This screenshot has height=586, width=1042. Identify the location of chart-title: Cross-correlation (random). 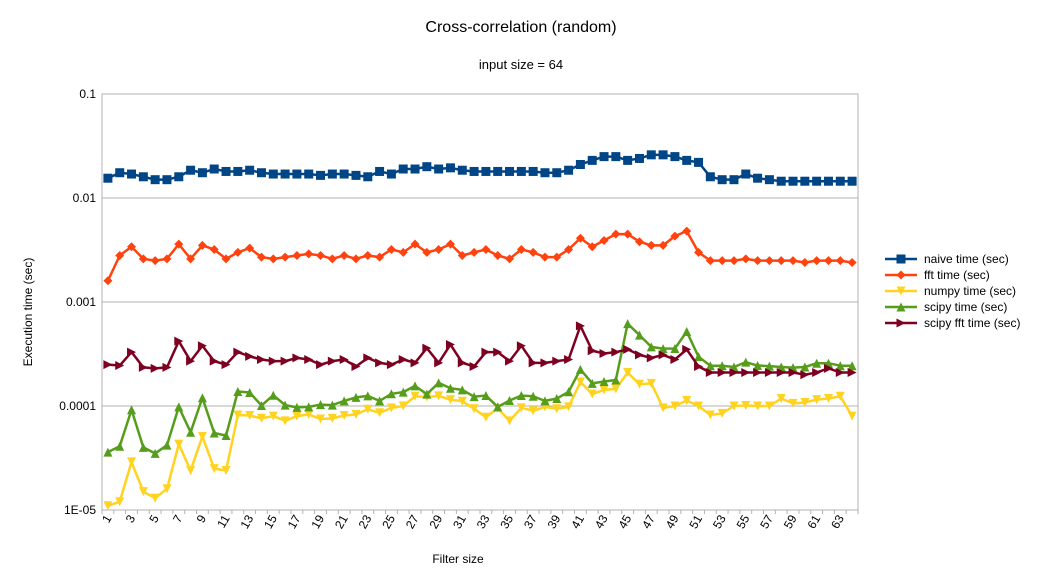
(521, 27).